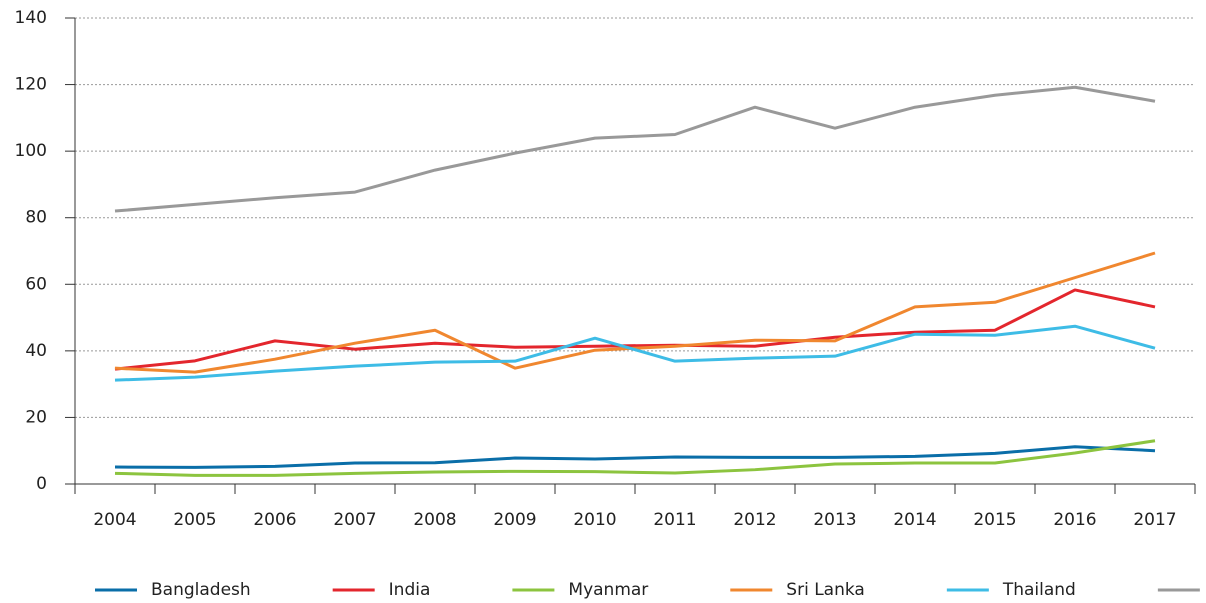 Image resolution: width=1206 pixels, height=603 pixels. What do you see at coordinates (194, 520) in the screenshot?
I see `x-tick-label: 2005` at bounding box center [194, 520].